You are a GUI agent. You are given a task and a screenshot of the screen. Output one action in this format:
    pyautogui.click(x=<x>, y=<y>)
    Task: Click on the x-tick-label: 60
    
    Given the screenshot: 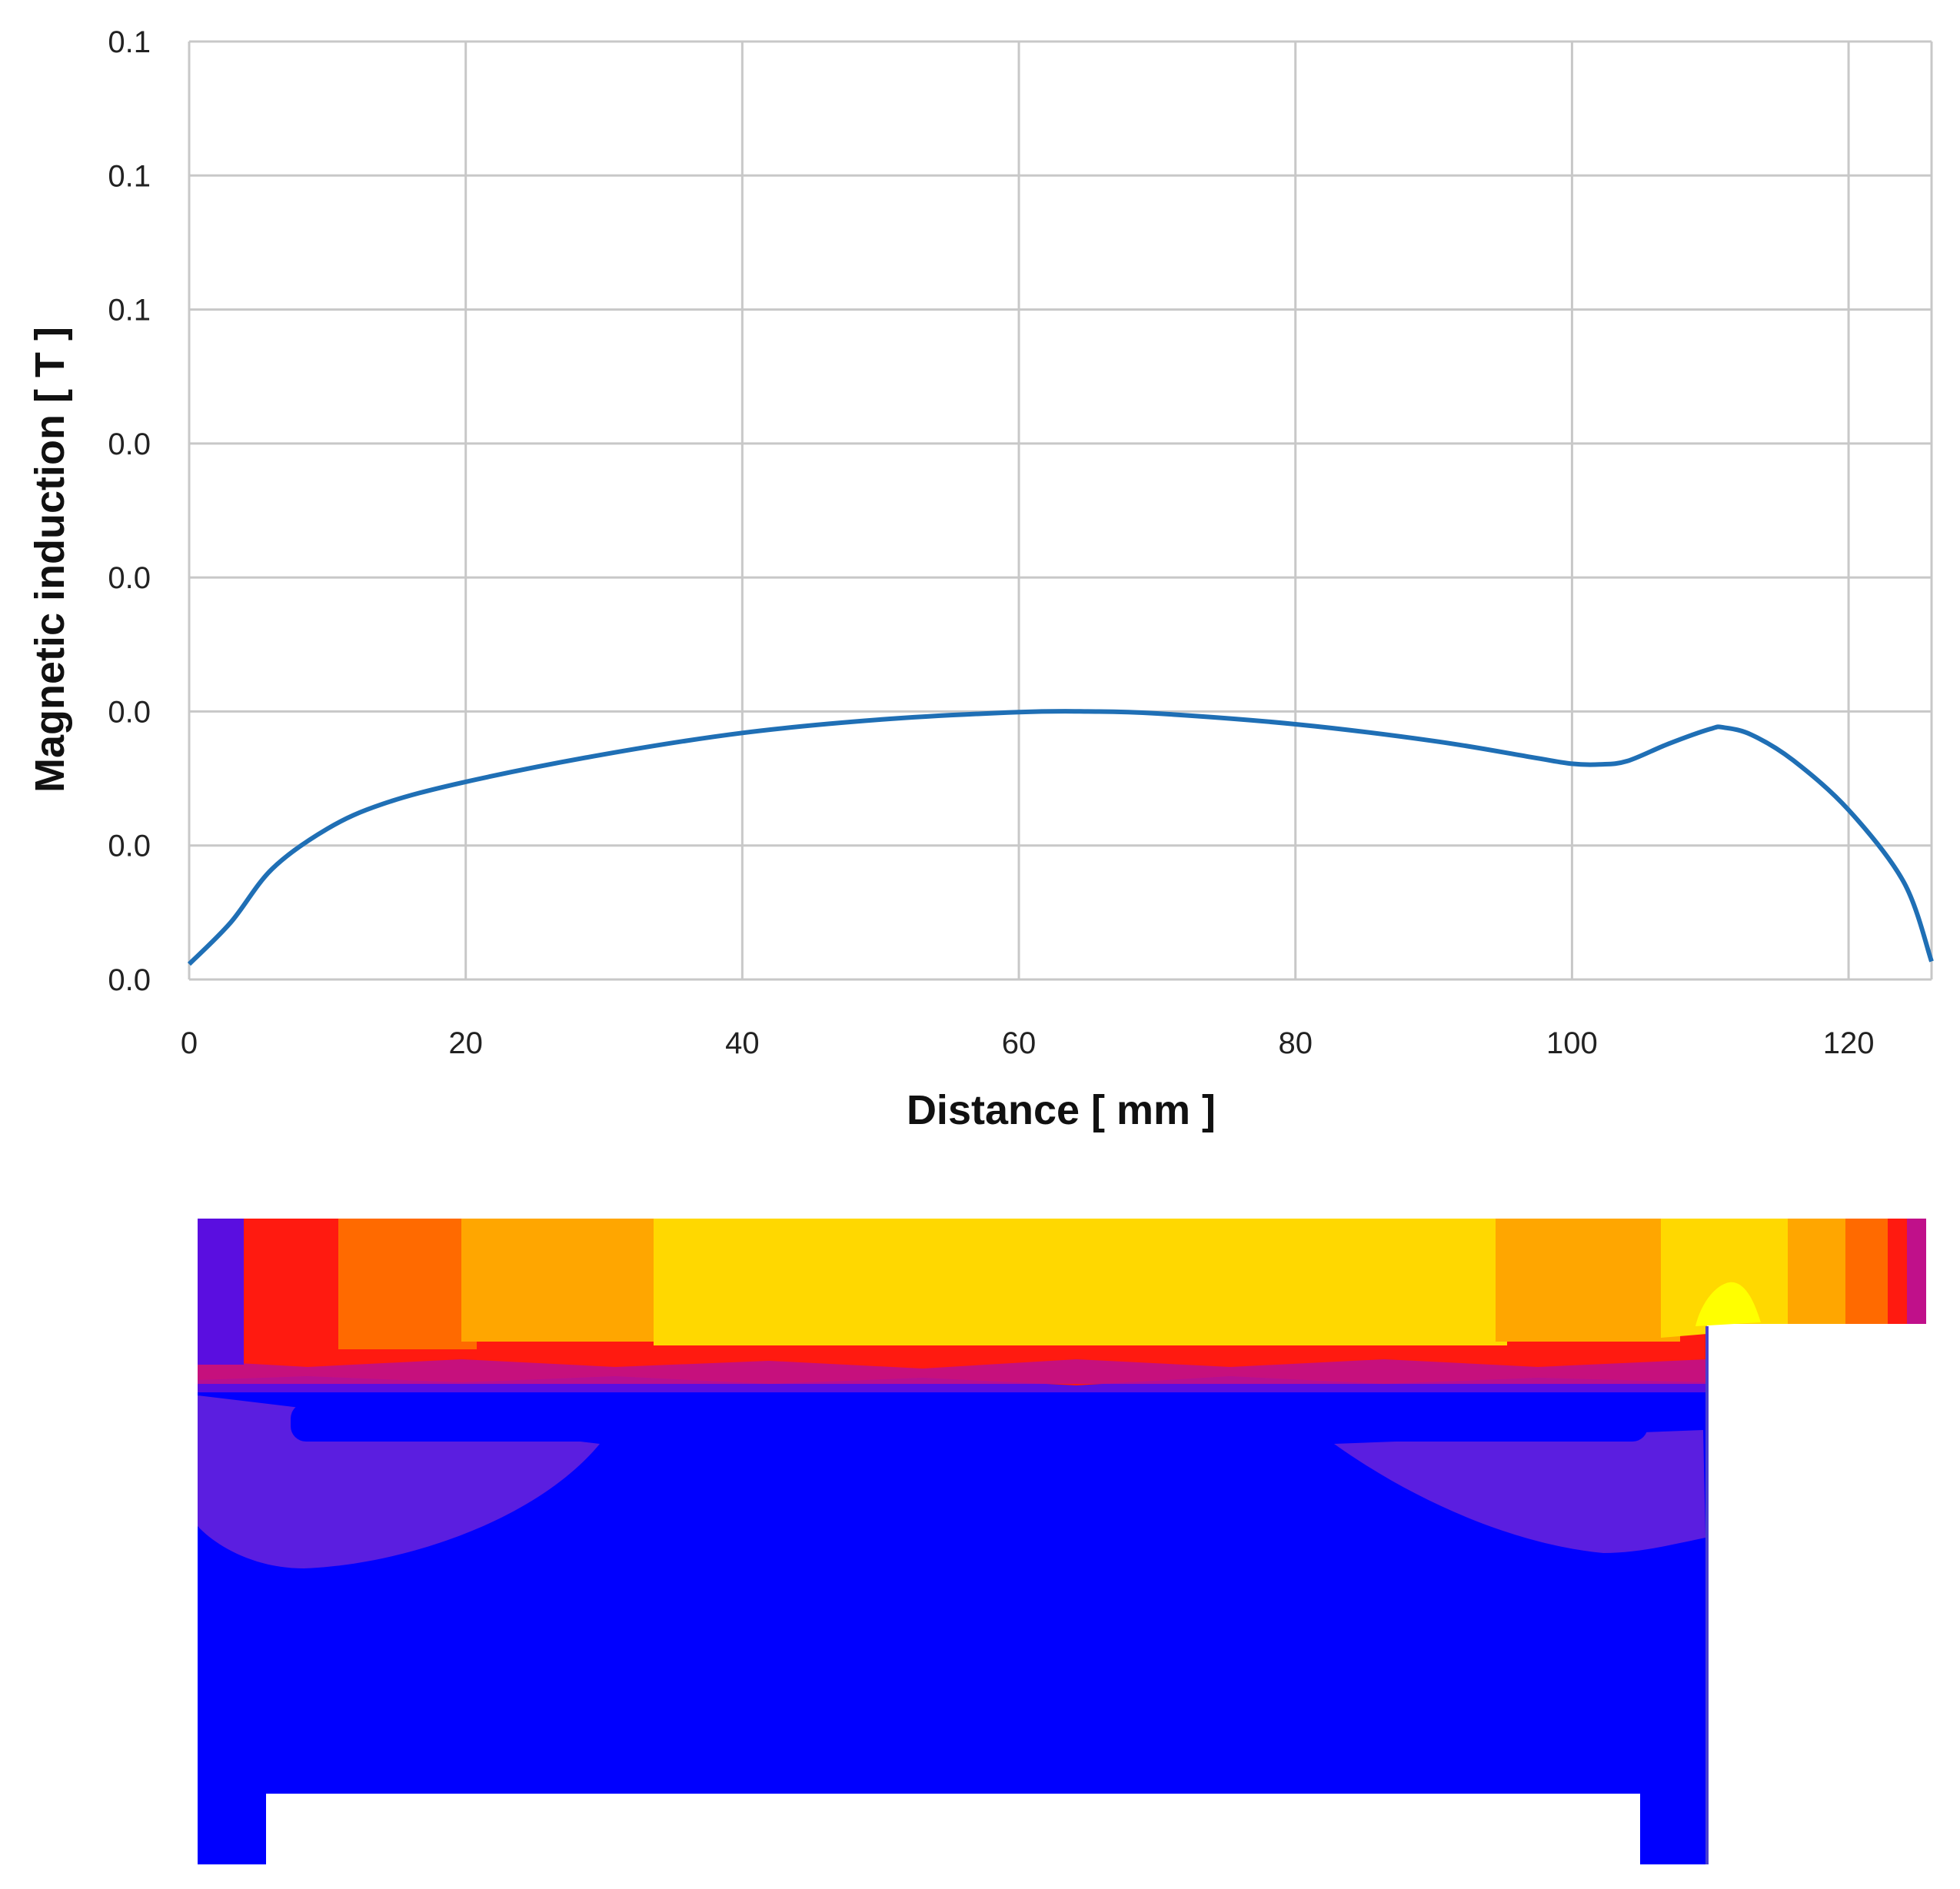 What is the action you would take?
    pyautogui.click(x=1020, y=1043)
    